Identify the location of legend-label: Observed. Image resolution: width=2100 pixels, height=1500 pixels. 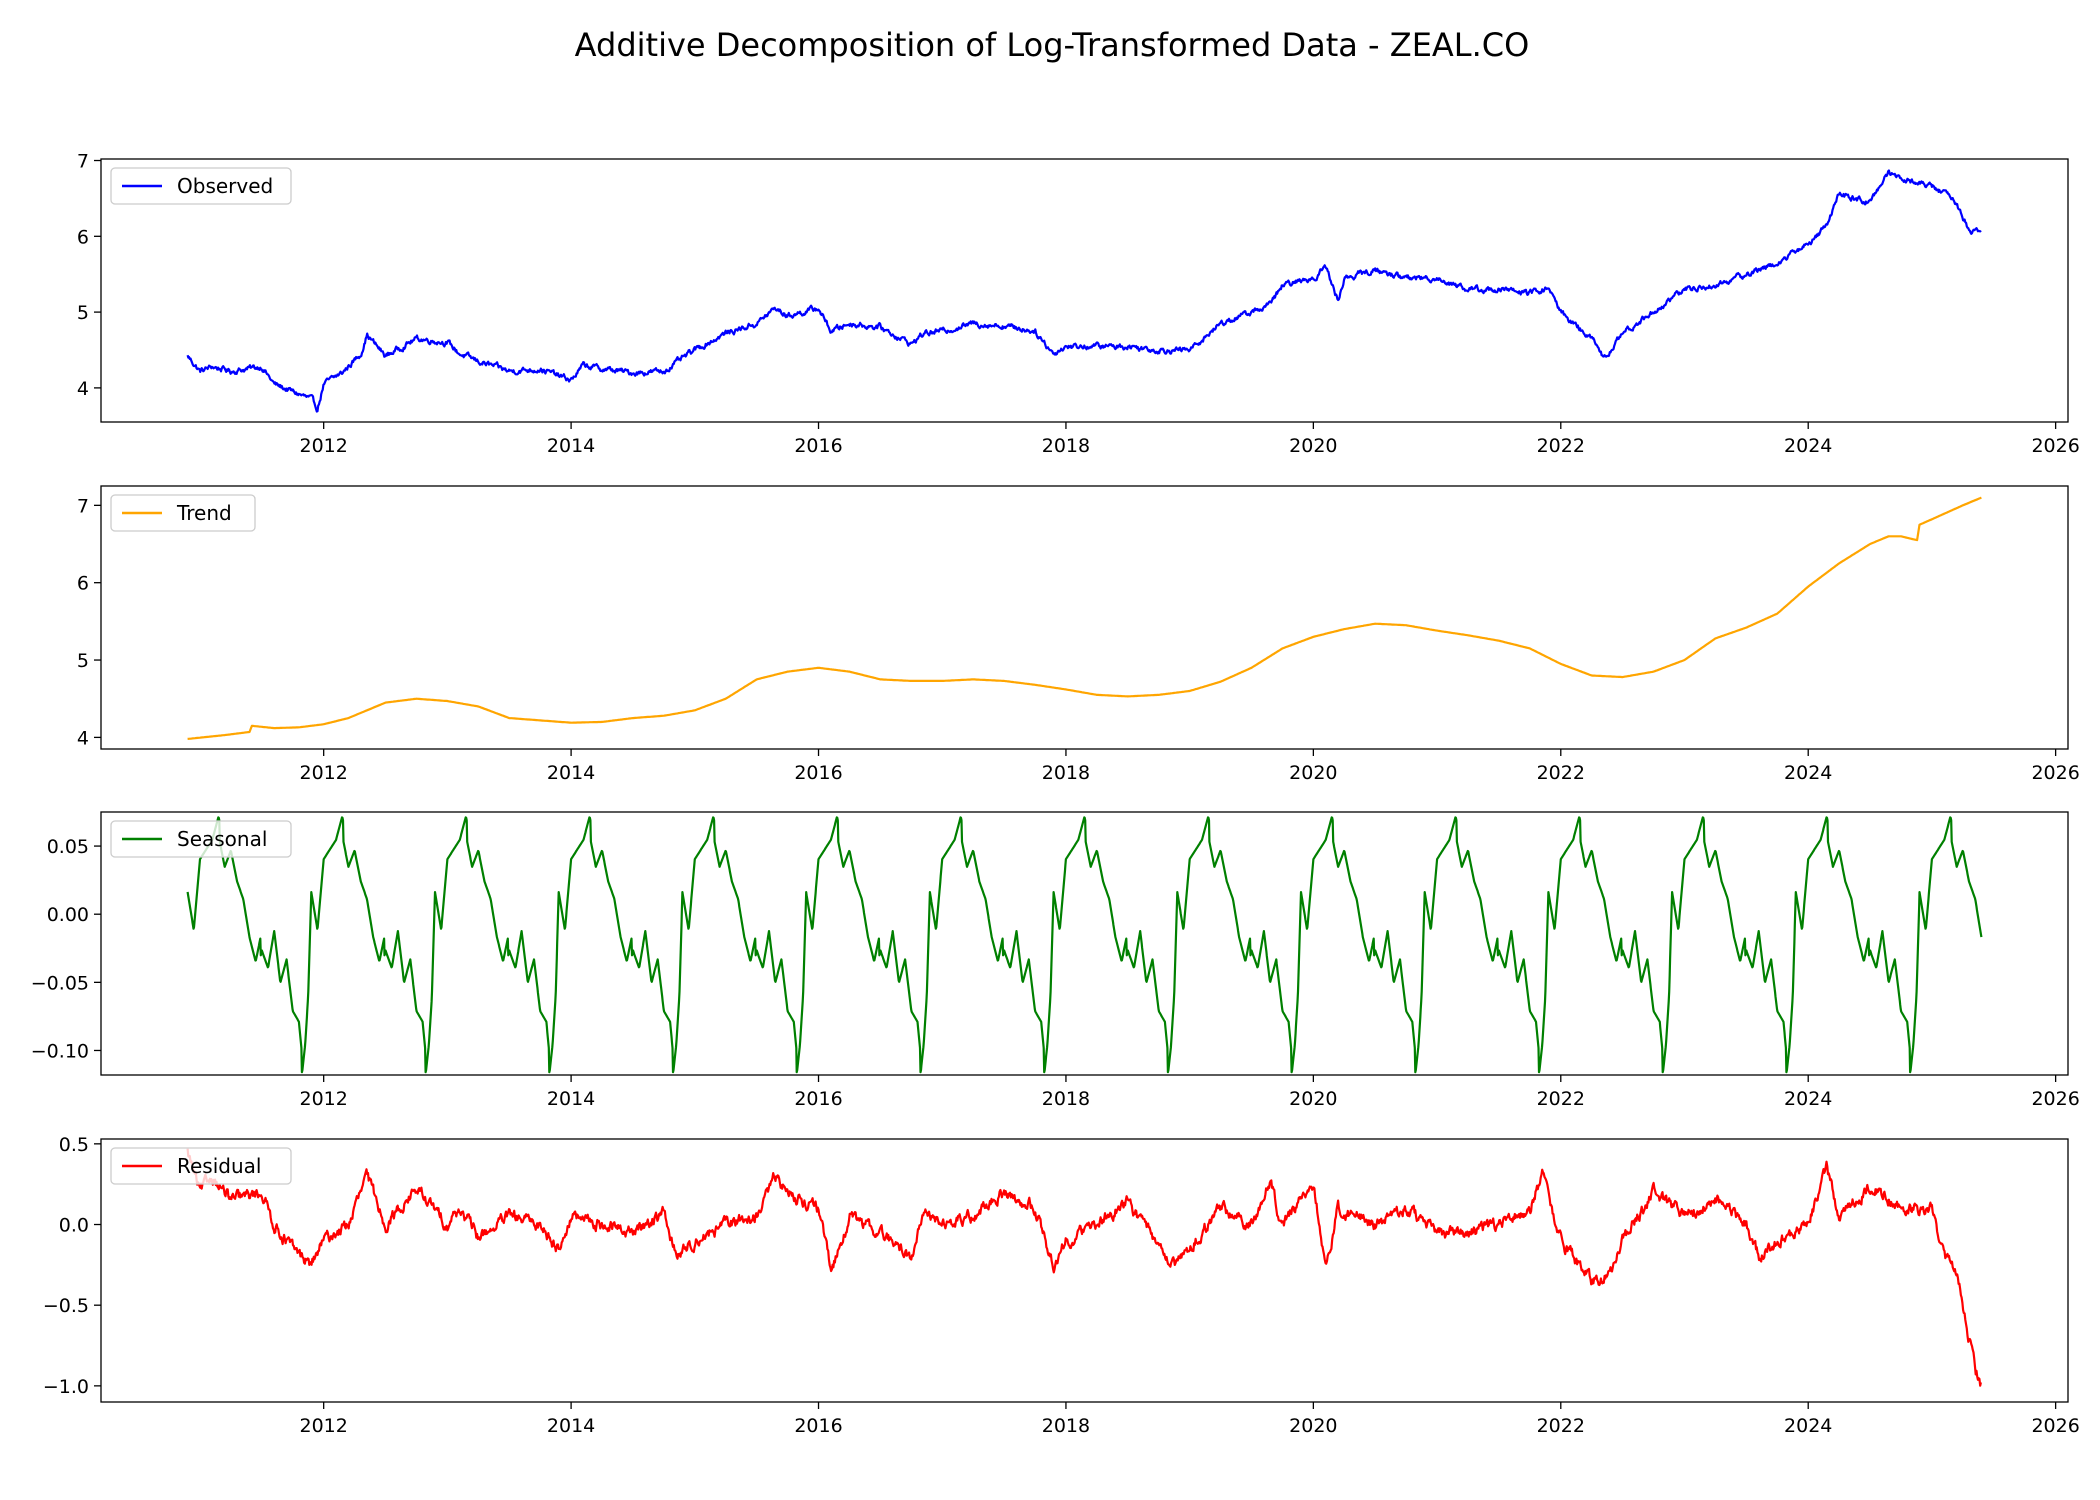
(225, 186).